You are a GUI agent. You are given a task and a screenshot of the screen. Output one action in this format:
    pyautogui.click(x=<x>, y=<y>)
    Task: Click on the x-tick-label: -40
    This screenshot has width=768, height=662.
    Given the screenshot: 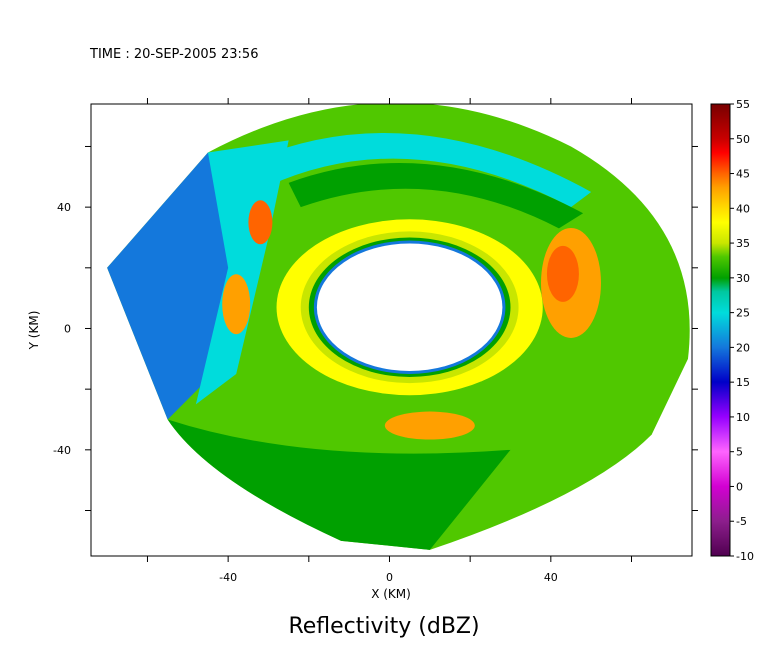 What is the action you would take?
    pyautogui.click(x=228, y=577)
    